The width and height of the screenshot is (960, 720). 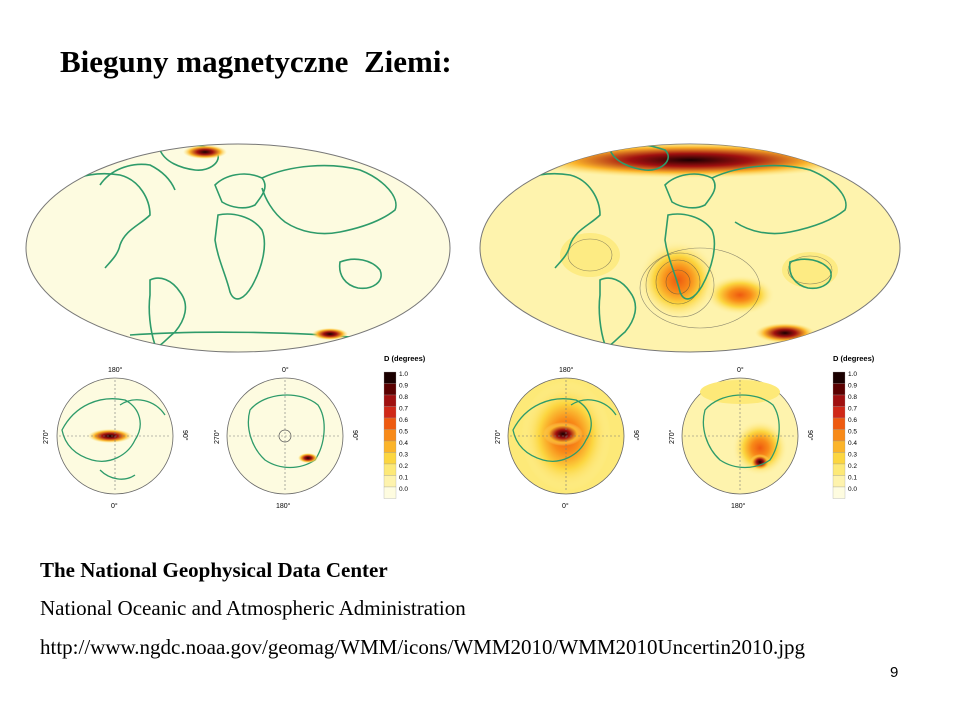 What do you see at coordinates (256, 61) in the screenshot?
I see `slide-title: Bieguny magnetyczne Ziemi:` at bounding box center [256, 61].